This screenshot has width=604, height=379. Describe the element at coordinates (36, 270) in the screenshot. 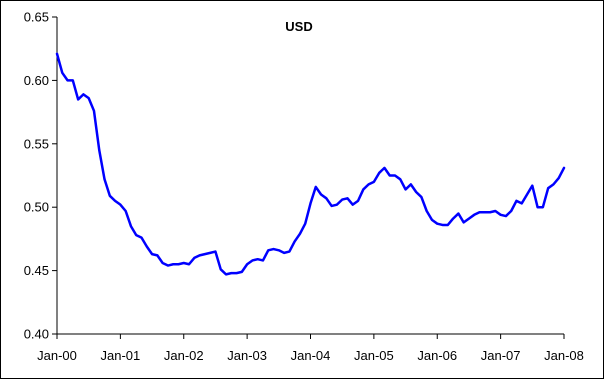

I see `y-tick-label: 0.45` at that location.